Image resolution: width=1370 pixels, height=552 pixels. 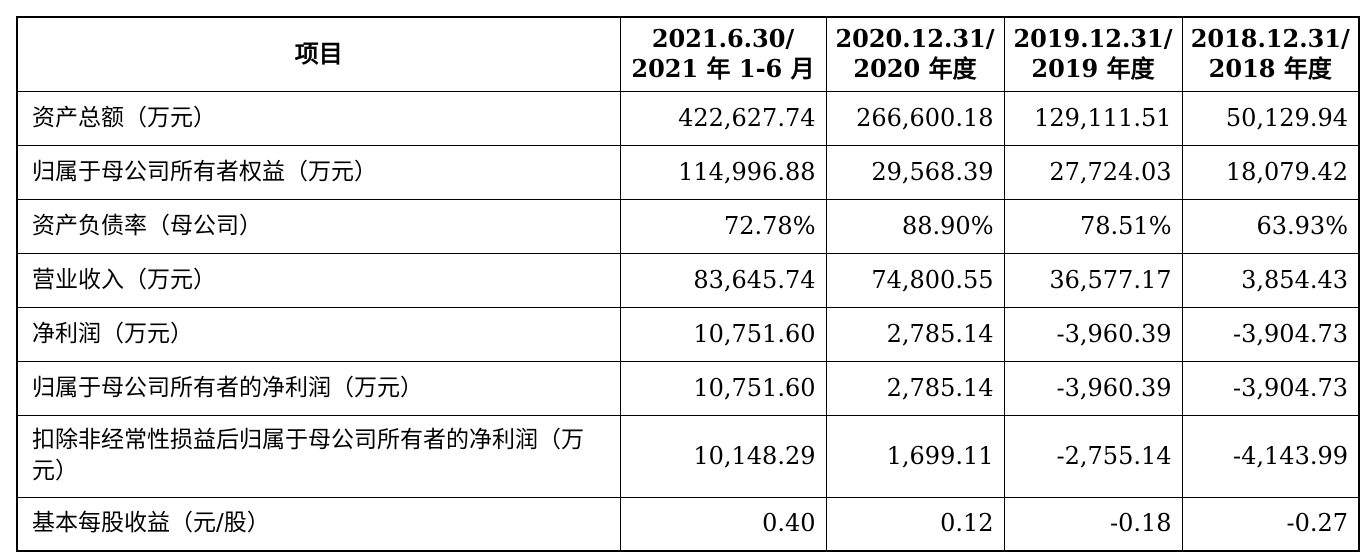 What do you see at coordinates (723, 118) in the screenshot?
I see `row-value: 422,627.74` at bounding box center [723, 118].